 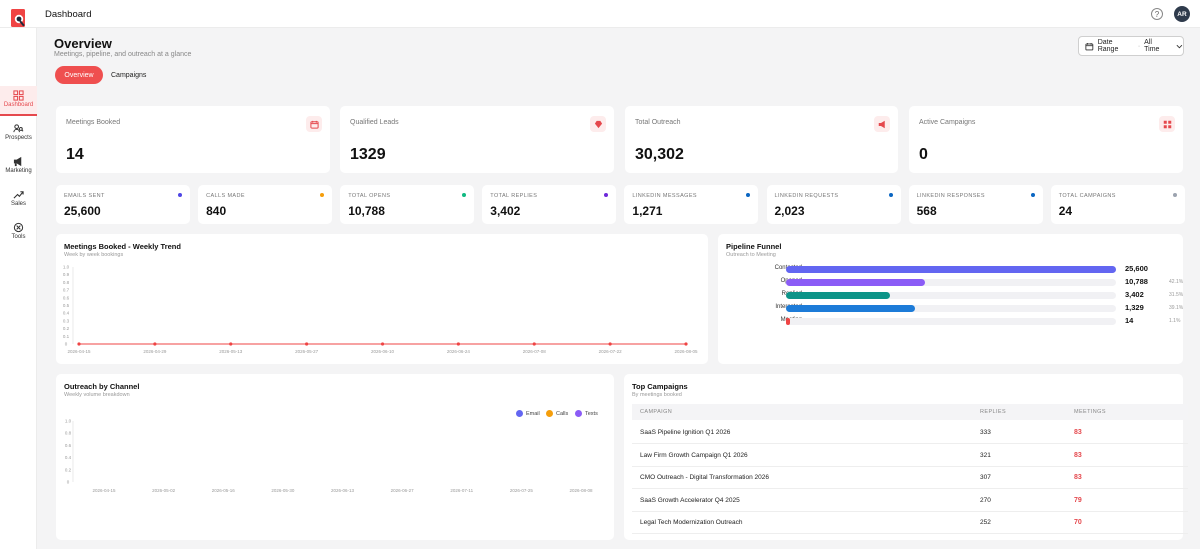 What do you see at coordinates (1087, 196) in the screenshot?
I see `stat-label: TOTAL CAMPAIGNS` at bounding box center [1087, 196].